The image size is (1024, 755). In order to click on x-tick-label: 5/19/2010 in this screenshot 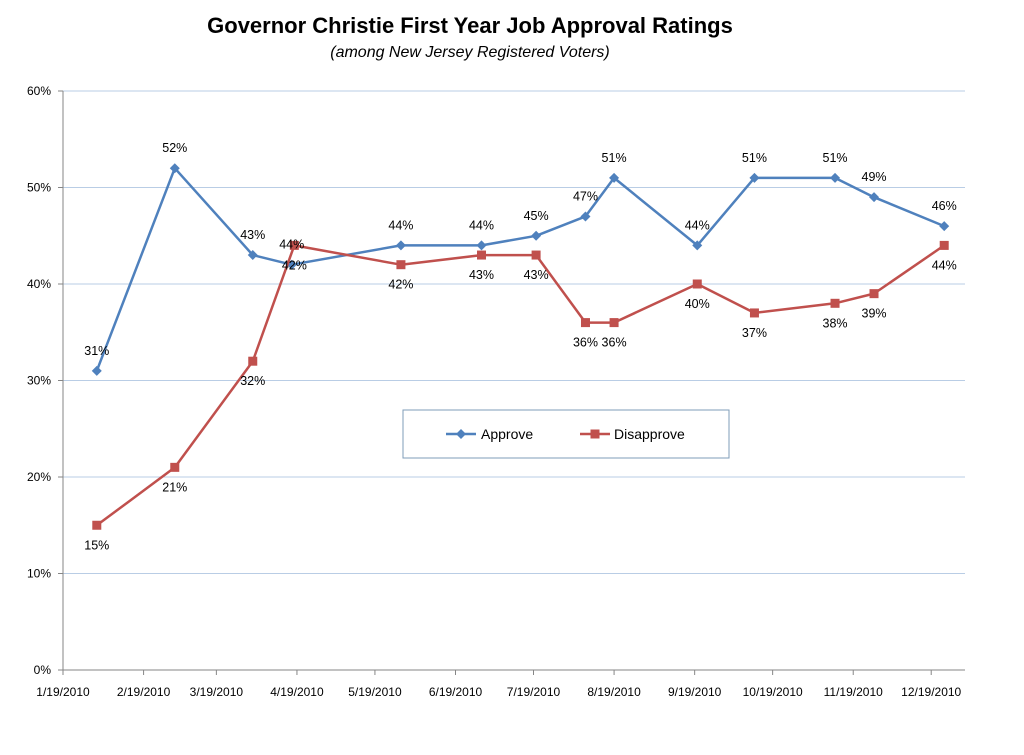, I will do `click(375, 692)`.